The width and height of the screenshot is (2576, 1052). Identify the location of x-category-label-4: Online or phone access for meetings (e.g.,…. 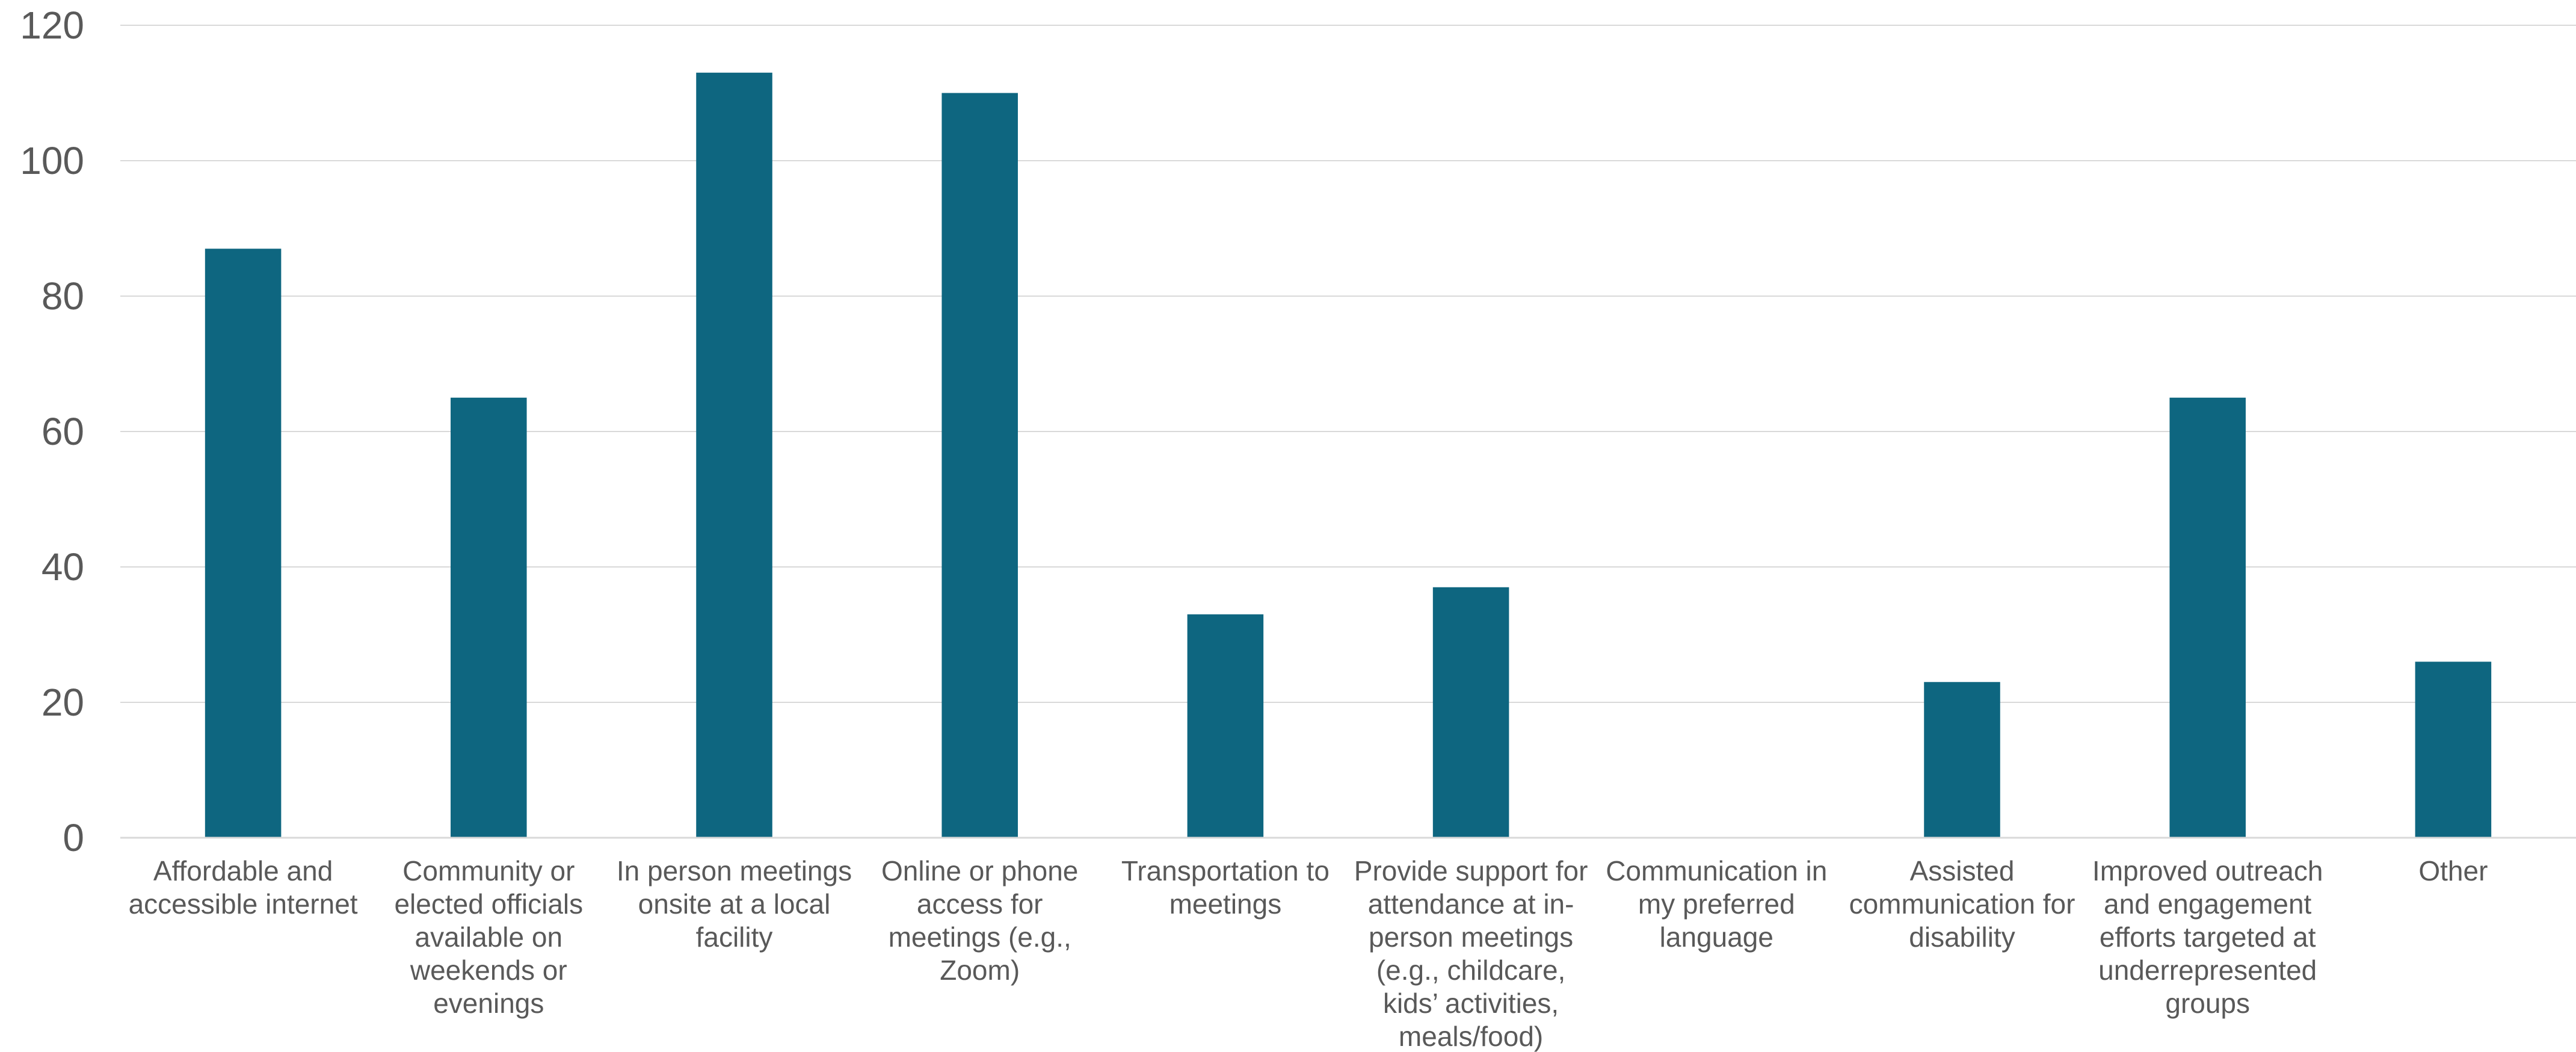
(979, 920).